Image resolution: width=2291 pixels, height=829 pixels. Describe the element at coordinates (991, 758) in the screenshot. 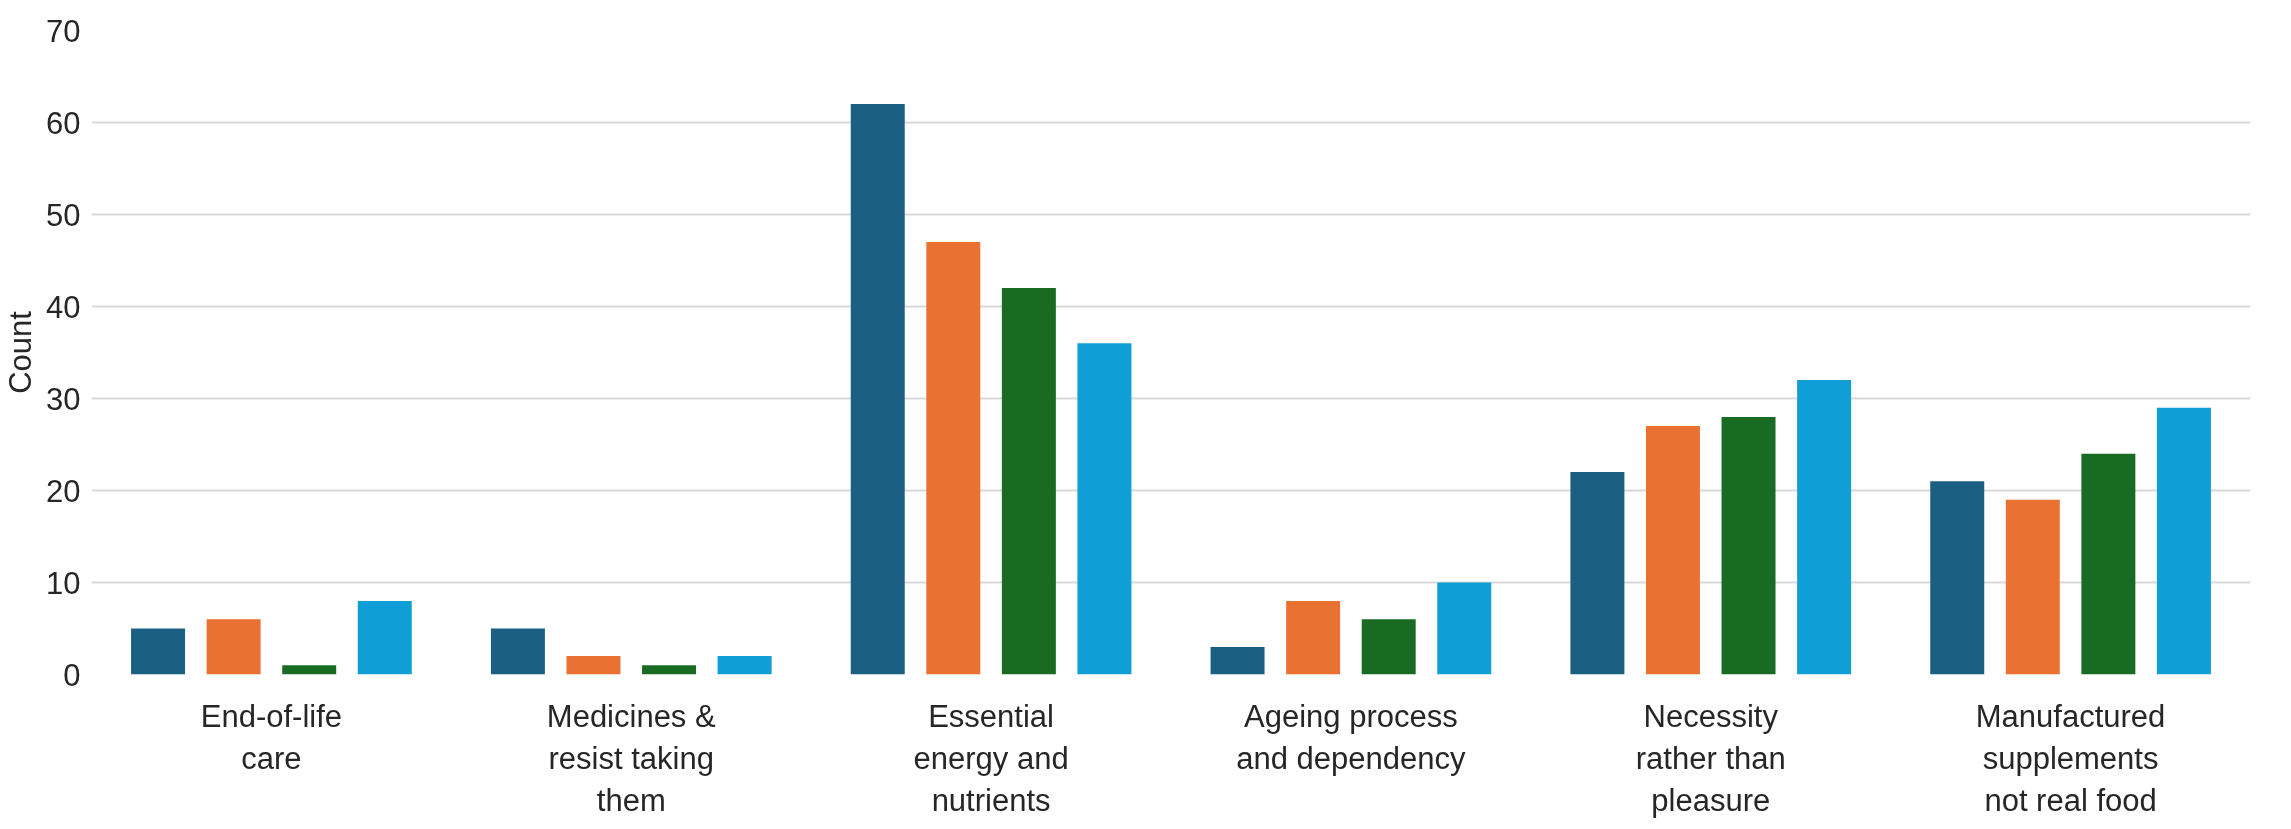

I see `x-tick-label: Essential energy and nutrients` at that location.